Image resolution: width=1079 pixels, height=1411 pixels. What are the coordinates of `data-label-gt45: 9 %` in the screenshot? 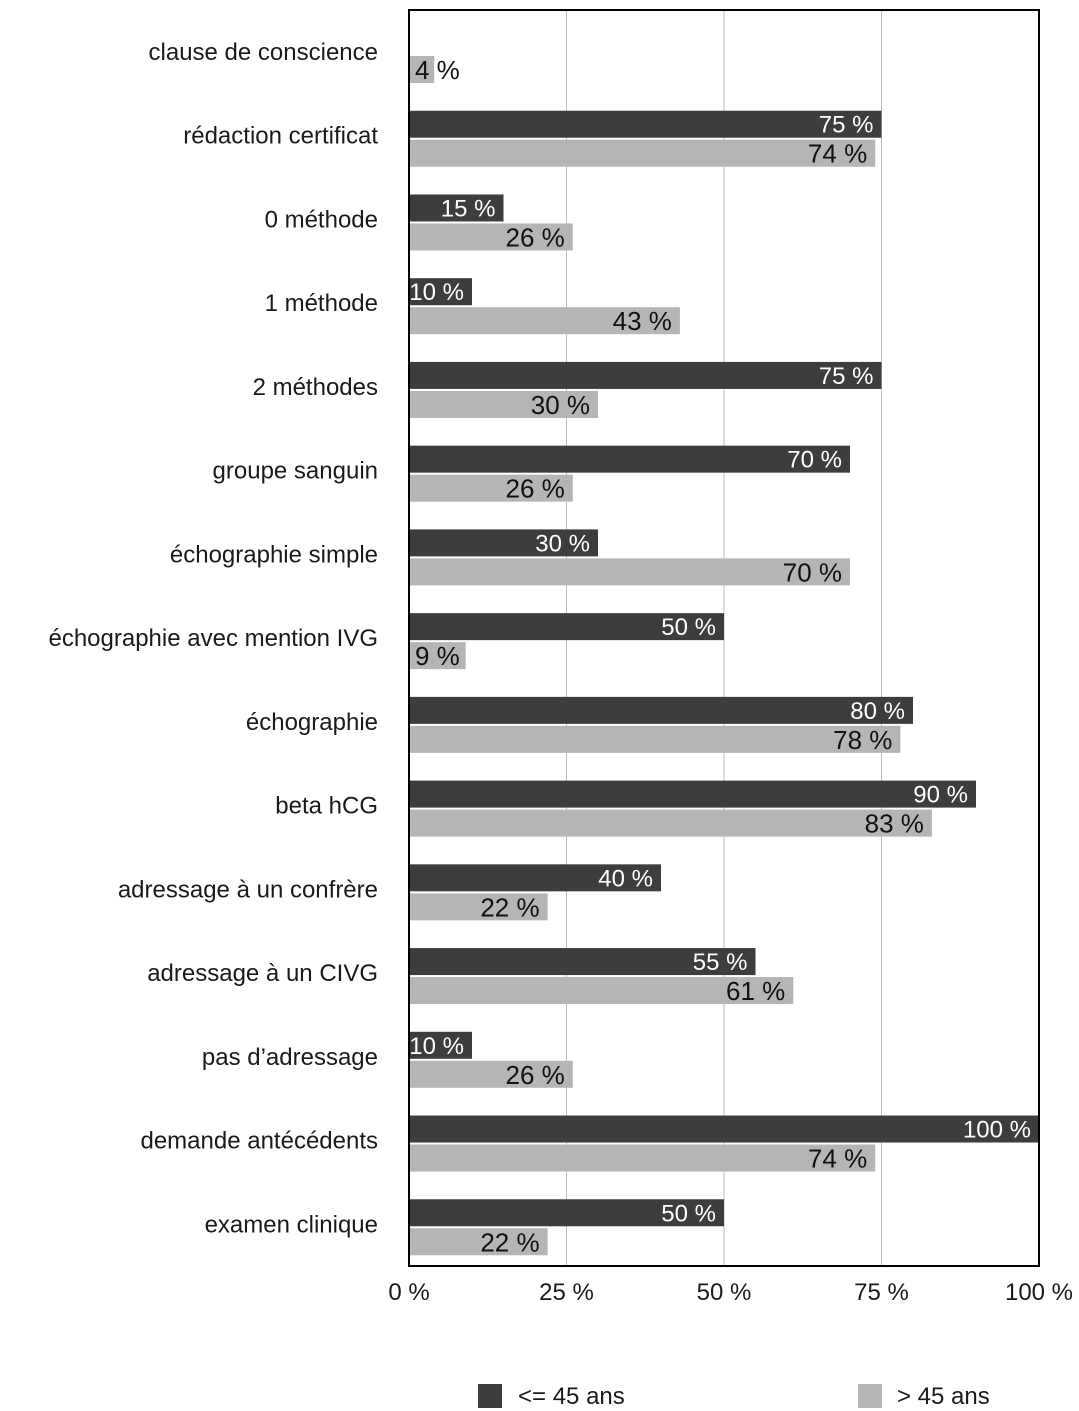 It's located at (437, 656).